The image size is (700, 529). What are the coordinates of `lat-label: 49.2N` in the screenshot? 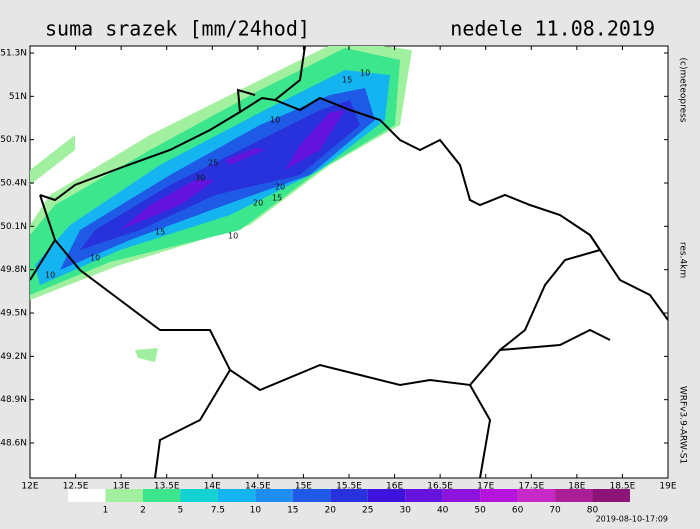 It's located at (13, 357).